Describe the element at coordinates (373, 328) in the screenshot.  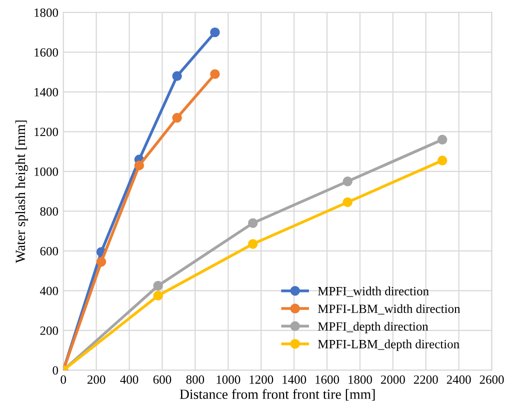
I see `legend-label: MPFI_depth direction` at that location.